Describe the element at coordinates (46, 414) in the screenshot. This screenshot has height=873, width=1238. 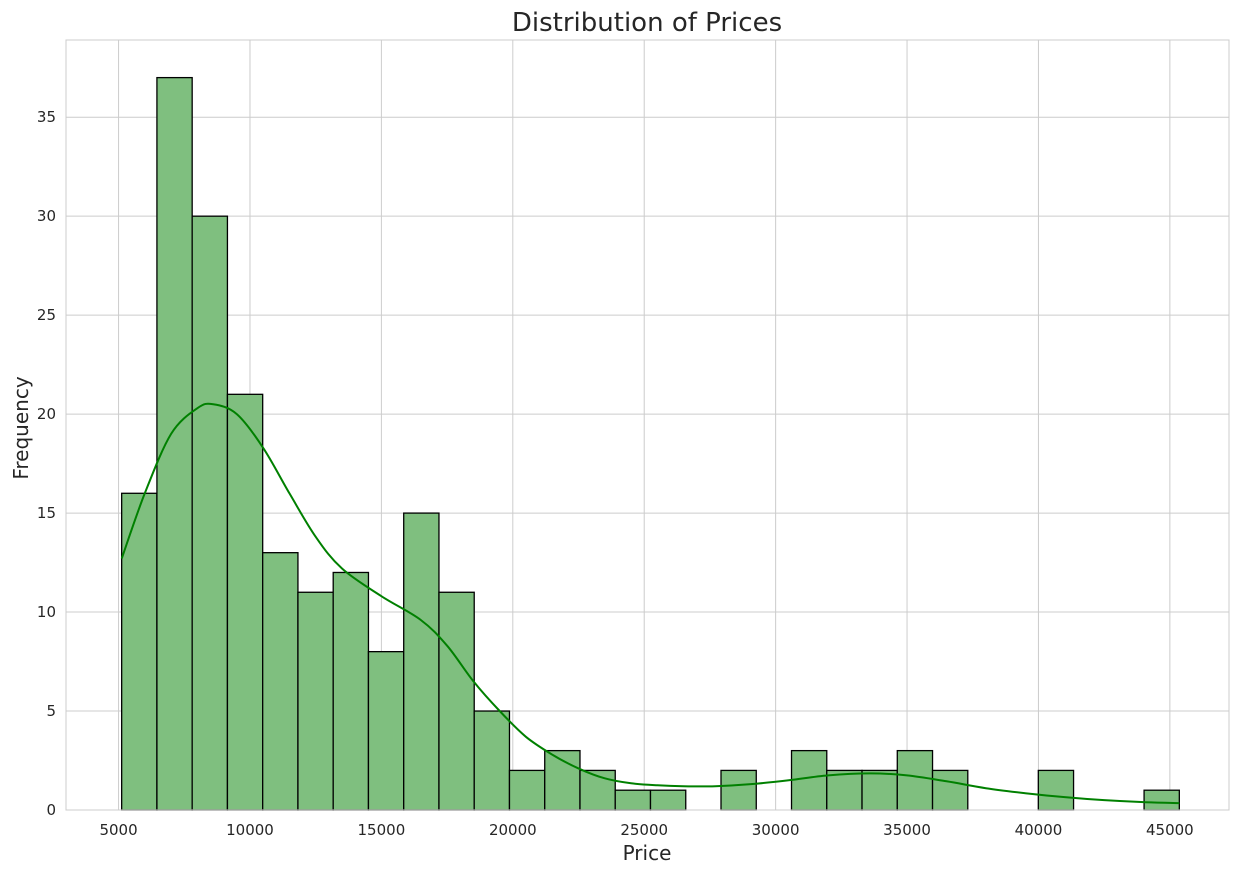
I see `y-tick-label: 20` at that location.